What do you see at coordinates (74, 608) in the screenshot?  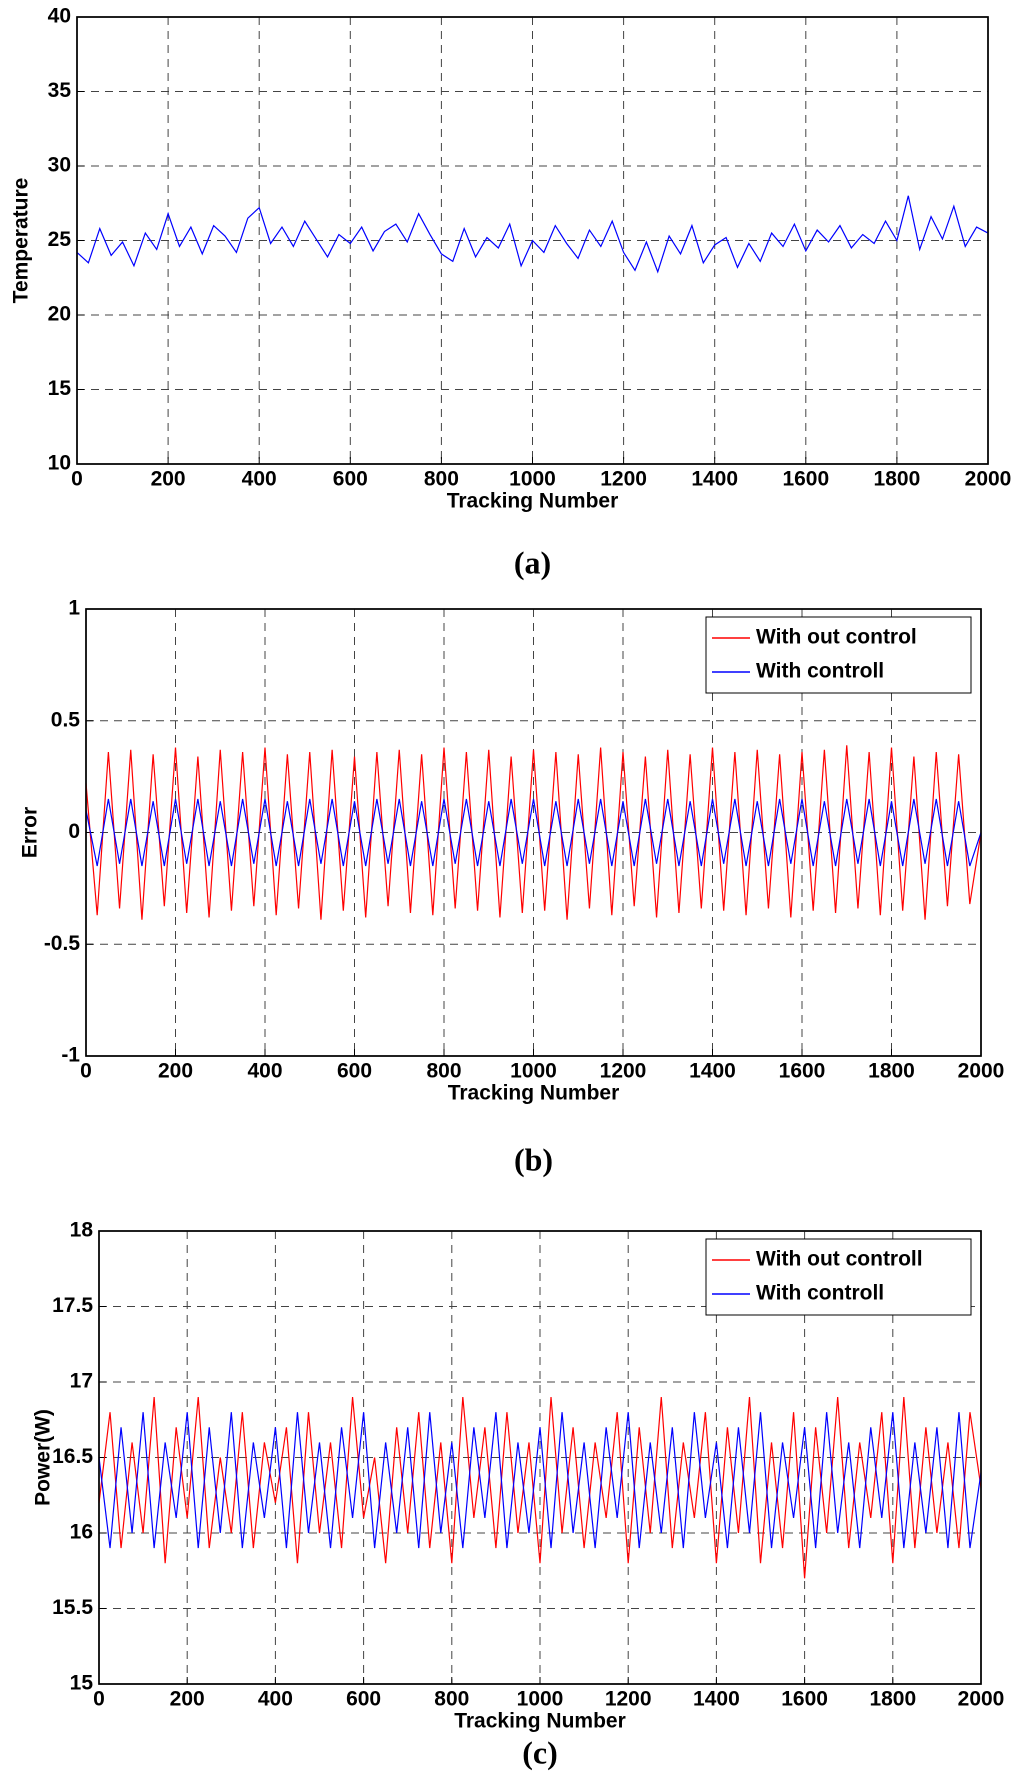 I see `y-tick-label: 1` at bounding box center [74, 608].